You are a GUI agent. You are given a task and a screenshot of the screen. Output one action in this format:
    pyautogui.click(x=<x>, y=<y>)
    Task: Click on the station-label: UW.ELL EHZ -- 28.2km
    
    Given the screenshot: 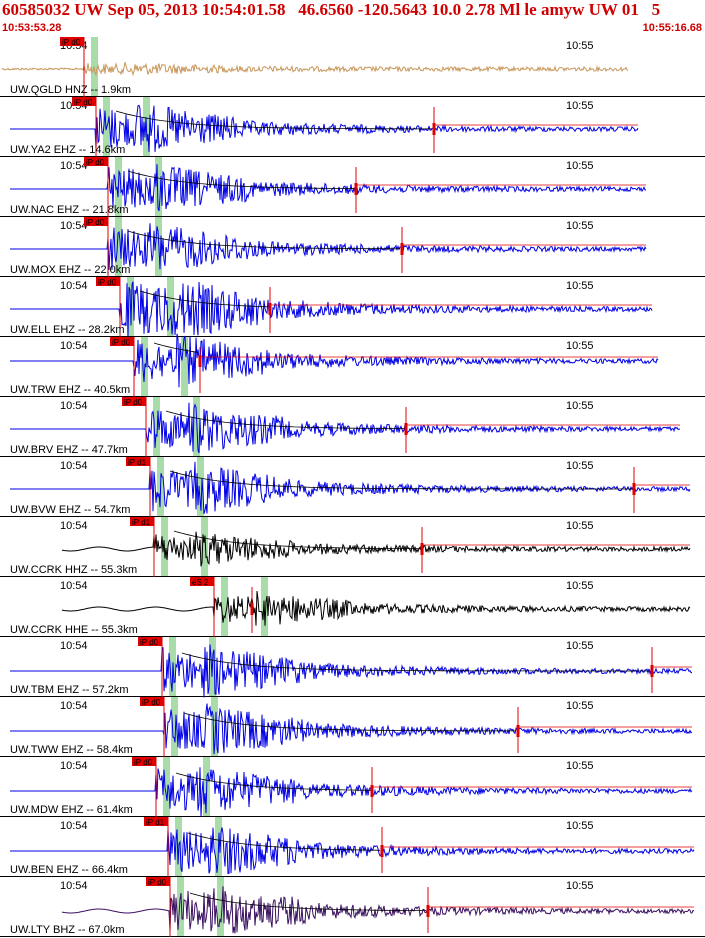 What is the action you would take?
    pyautogui.click(x=67, y=330)
    